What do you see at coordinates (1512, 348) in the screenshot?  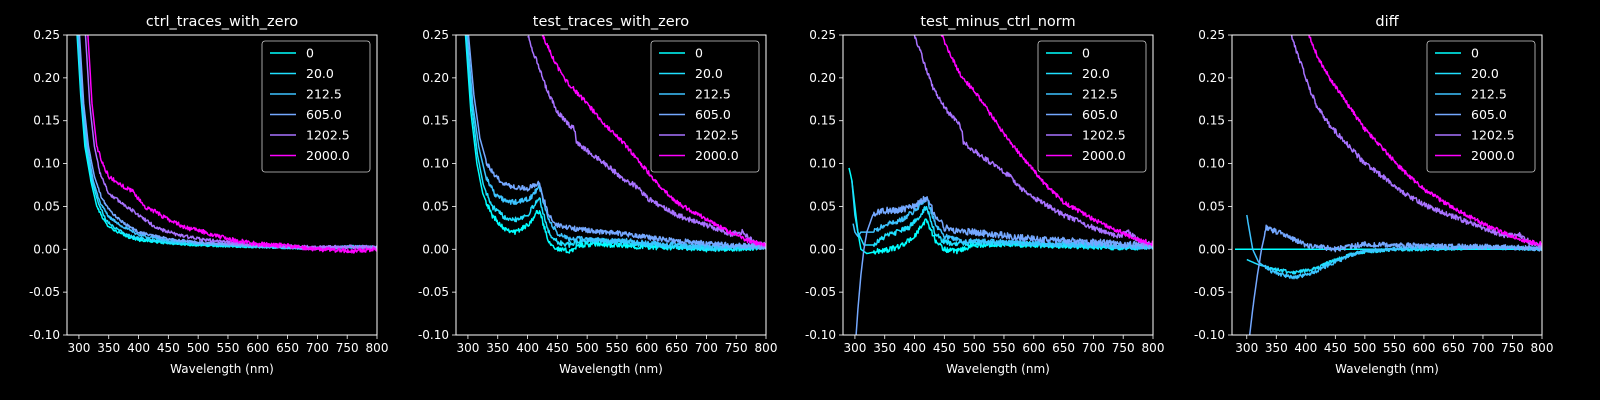 I see `x-tick-label: 750` at bounding box center [1512, 348].